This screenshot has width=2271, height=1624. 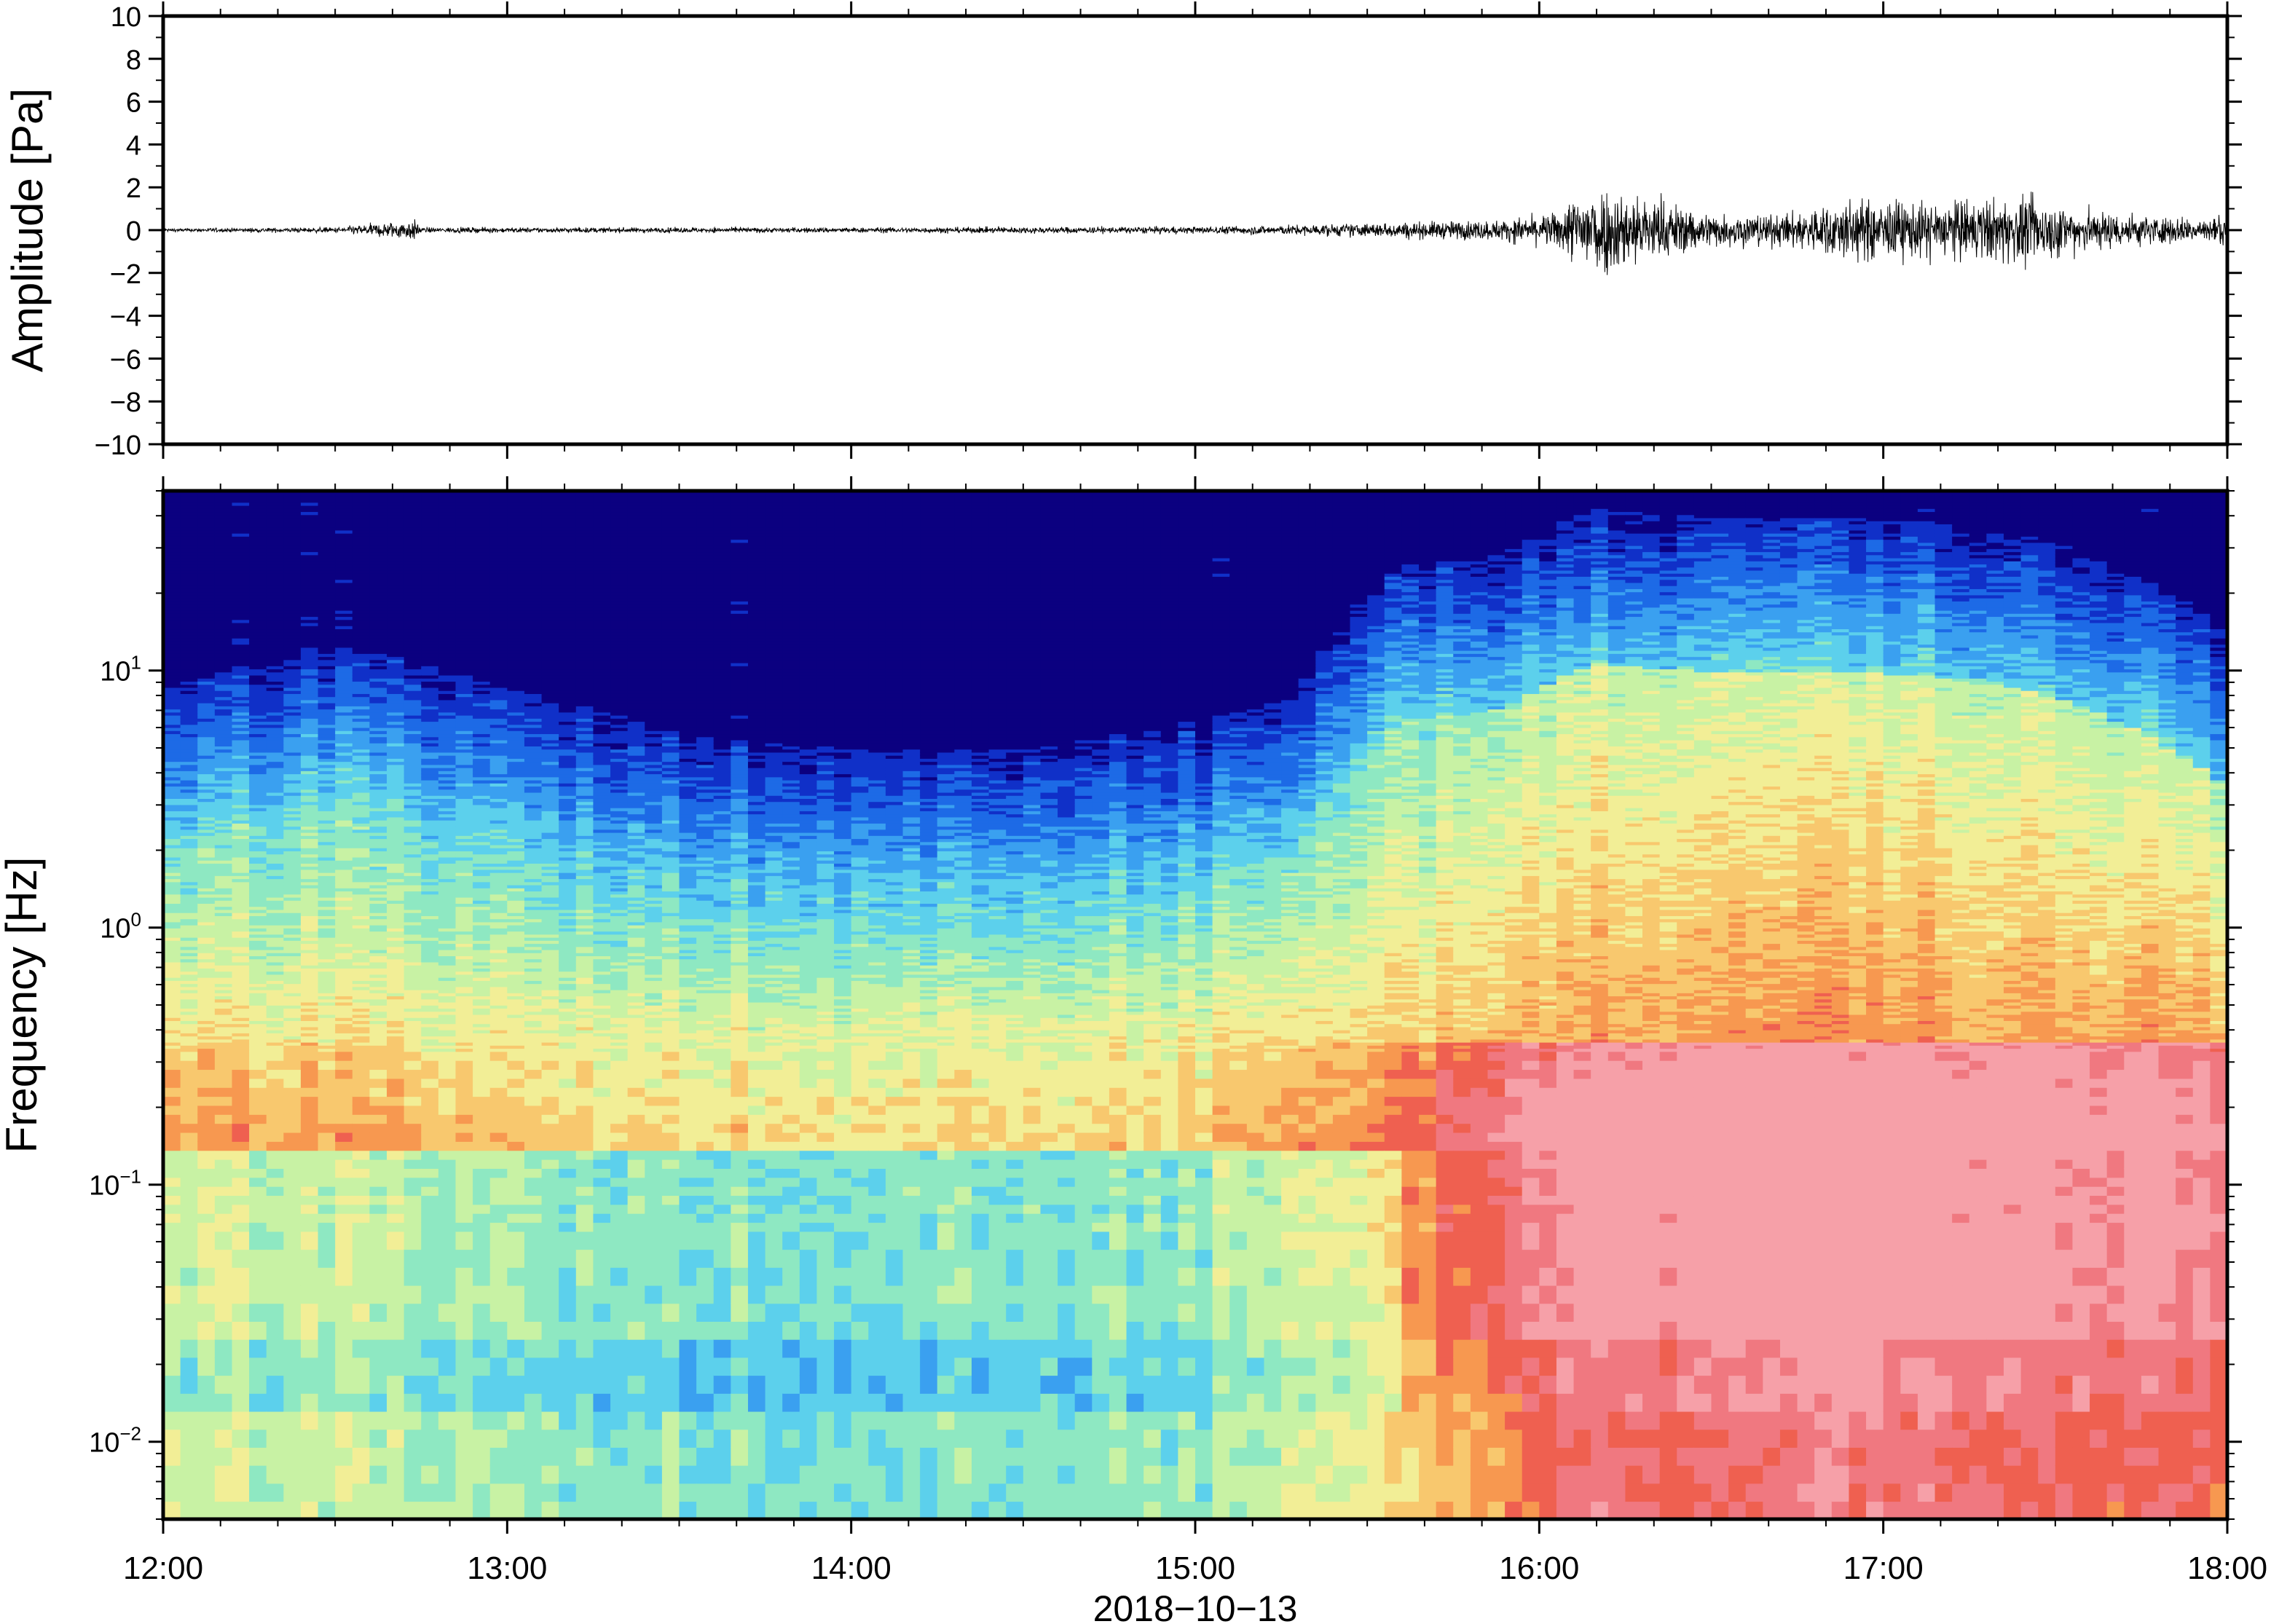 What do you see at coordinates (27, 230) in the screenshot?
I see `waveform-y-axis-title: Amplitude [Pa]` at bounding box center [27, 230].